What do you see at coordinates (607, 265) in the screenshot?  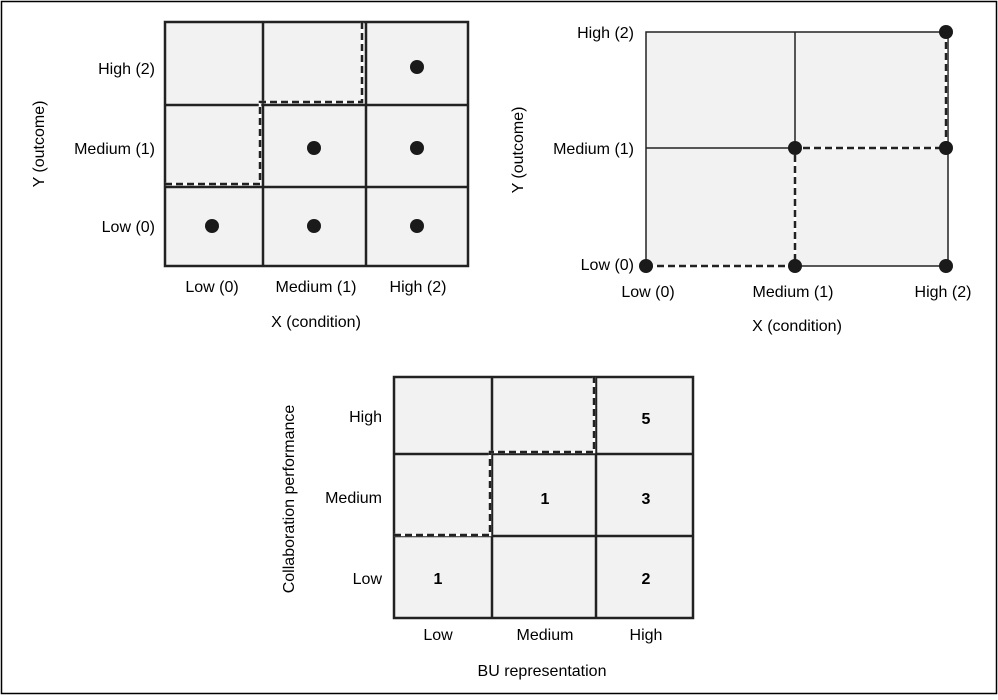 I see `panel-b-y-tick-label: Low (0)` at bounding box center [607, 265].